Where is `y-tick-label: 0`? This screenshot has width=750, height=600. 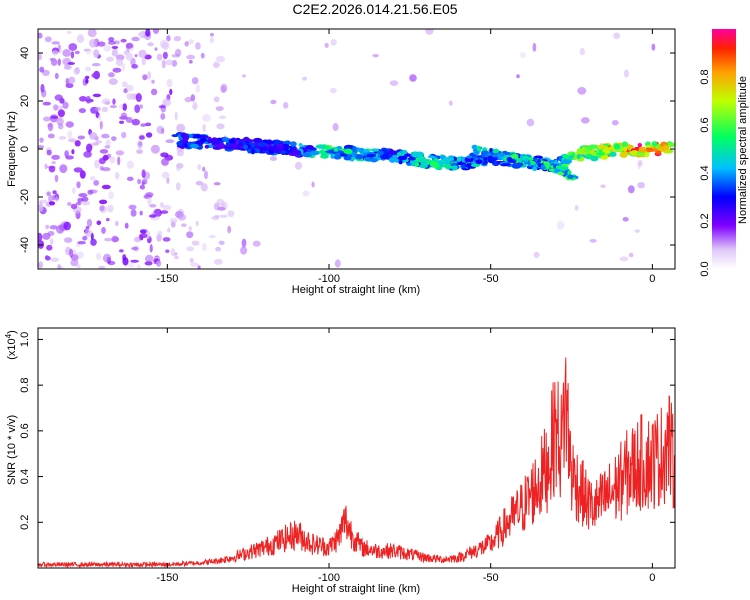
y-tick-label: 0 is located at coordinates (25, 149).